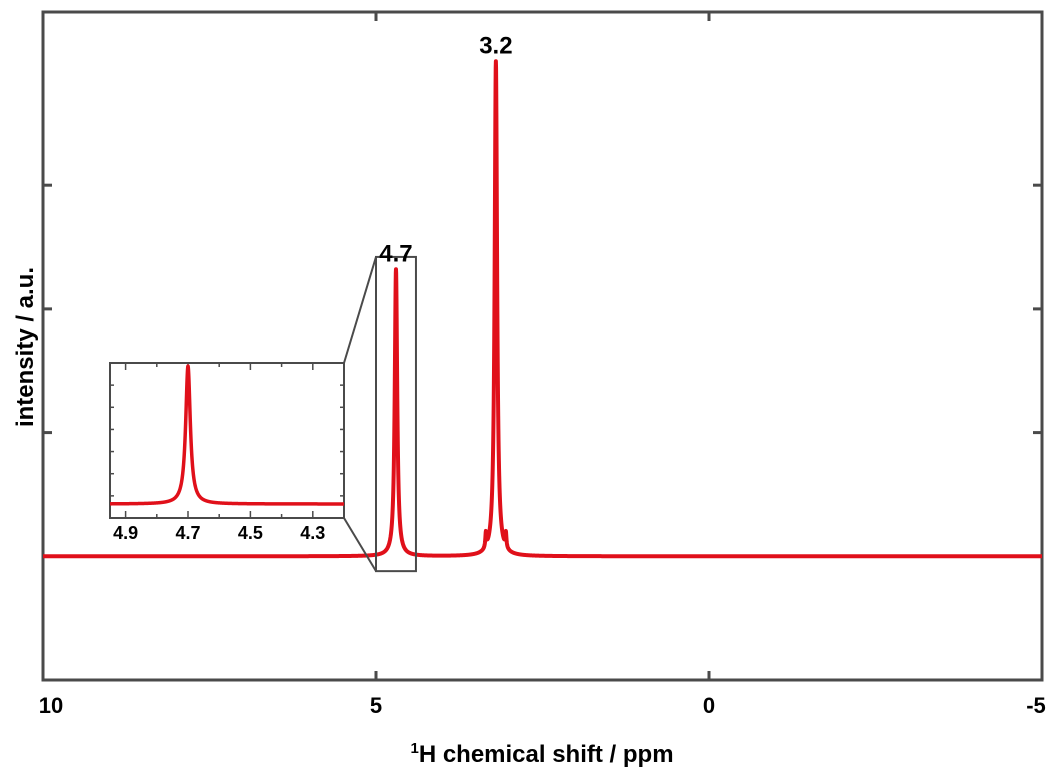 The image size is (1059, 773). Describe the element at coordinates (414, 748) in the screenshot. I see `x-axis-title-superscript: 1` at that location.